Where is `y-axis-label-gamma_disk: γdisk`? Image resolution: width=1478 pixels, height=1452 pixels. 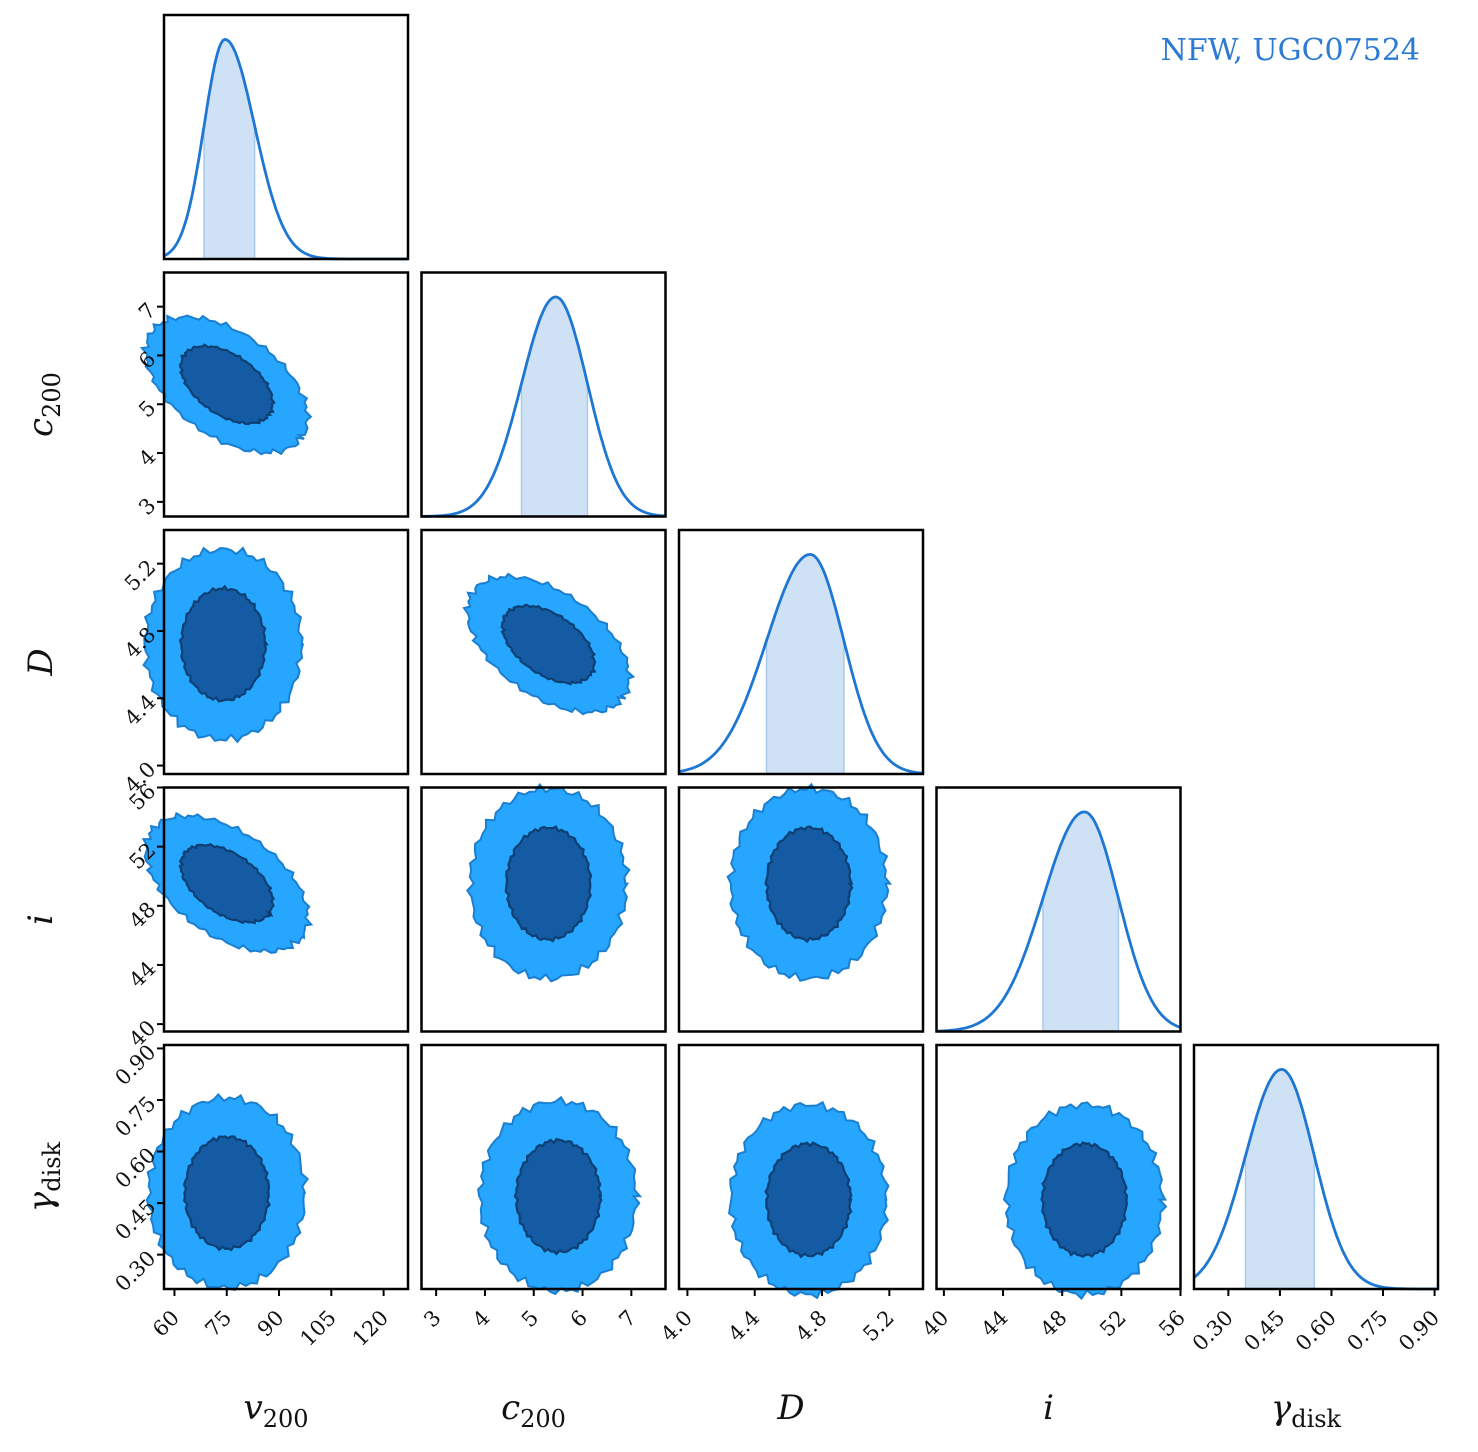
y-axis-label-gamma_disk: γdisk is located at coordinates (43, 1176).